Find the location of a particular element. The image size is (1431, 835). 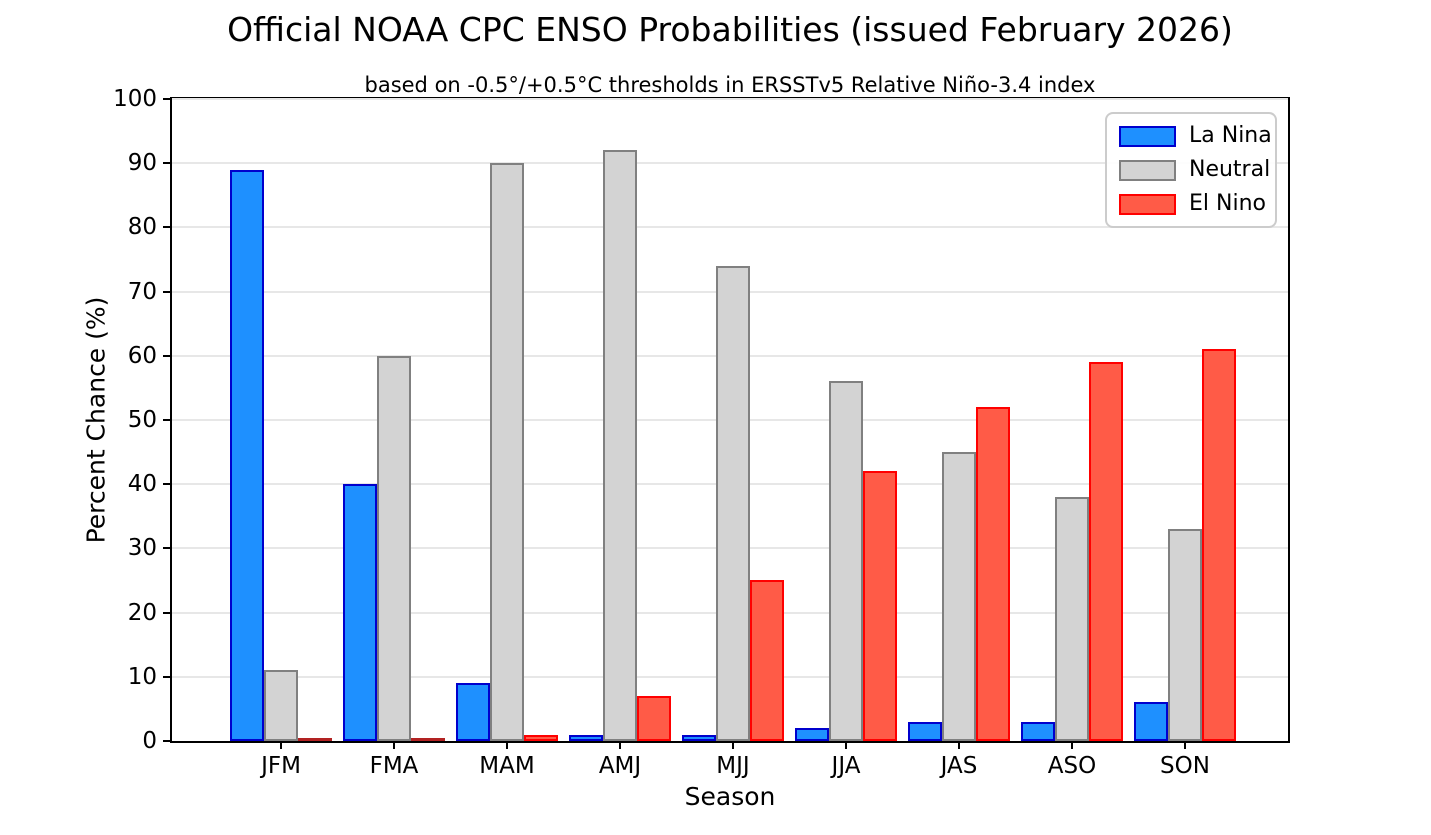

y-tick-label-70: 70 is located at coordinates (142, 291).